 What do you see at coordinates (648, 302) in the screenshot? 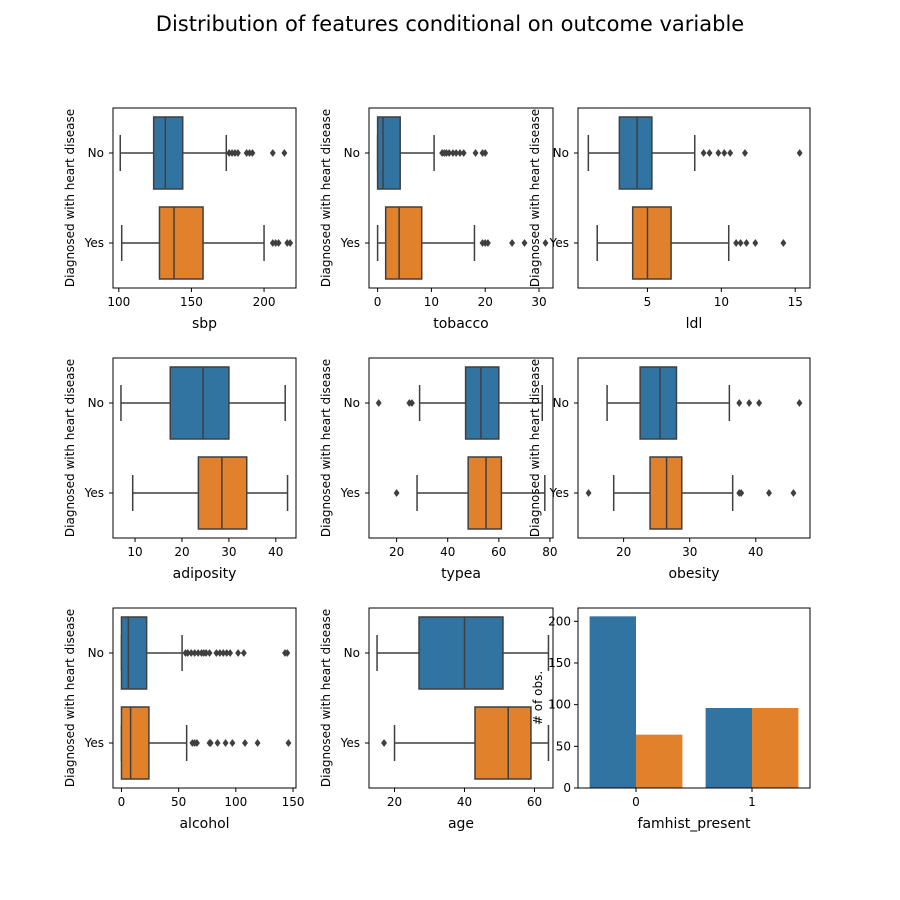
I see `x-tick-label: 5` at bounding box center [648, 302].